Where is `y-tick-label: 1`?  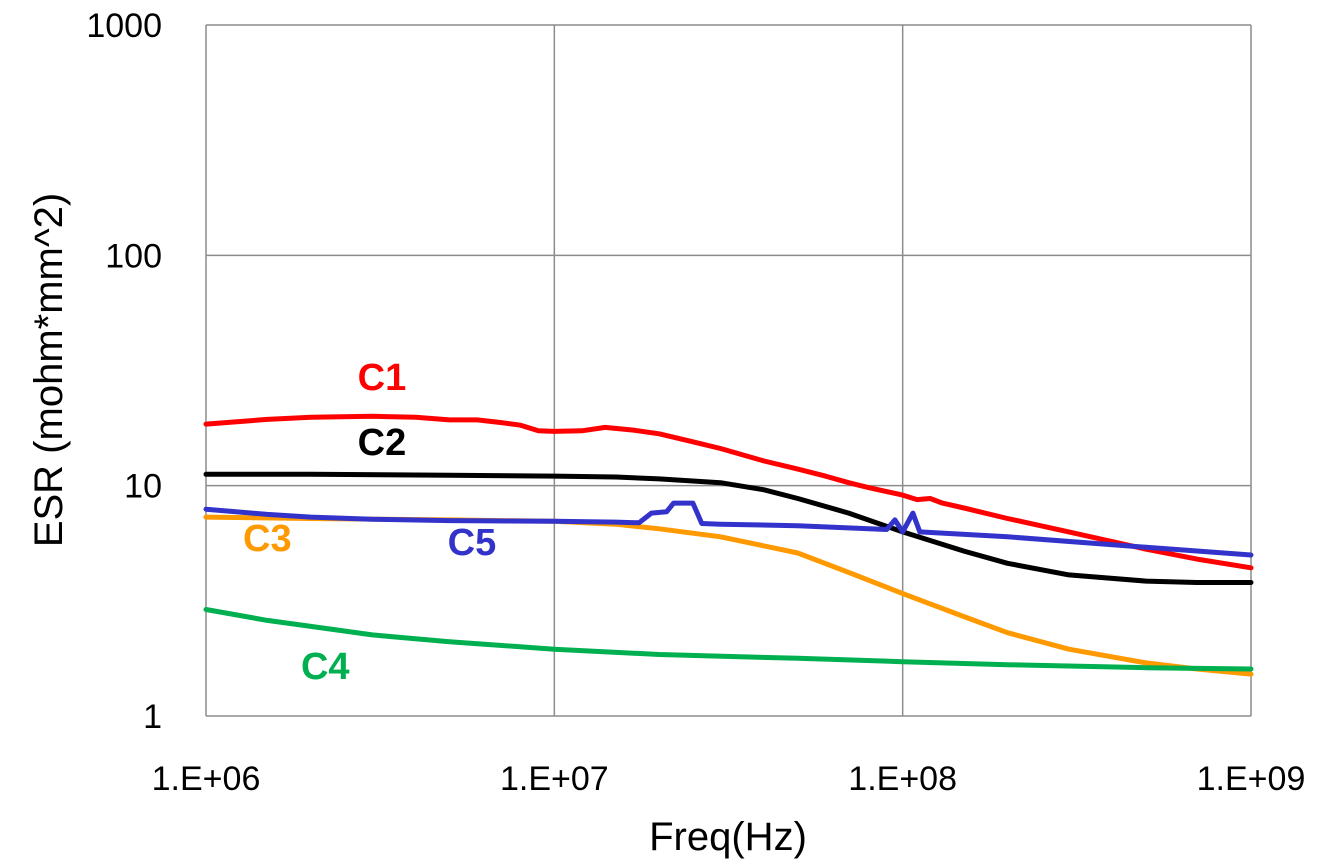 y-tick-label: 1 is located at coordinates (152, 717).